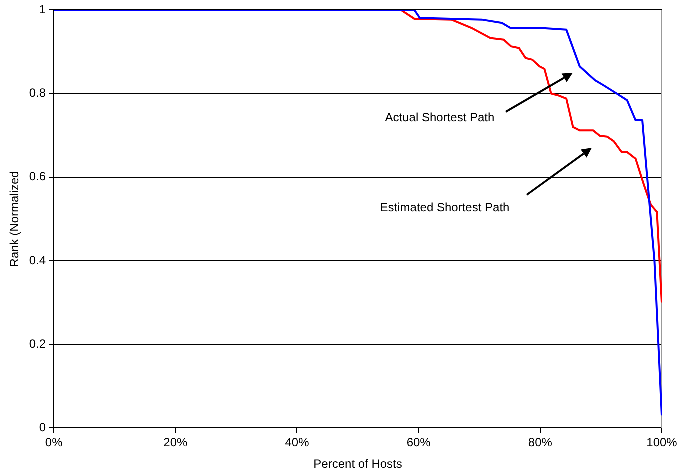 The width and height of the screenshot is (682, 476). Describe the element at coordinates (176, 443) in the screenshot. I see `x-tick-label: 20%` at that location.